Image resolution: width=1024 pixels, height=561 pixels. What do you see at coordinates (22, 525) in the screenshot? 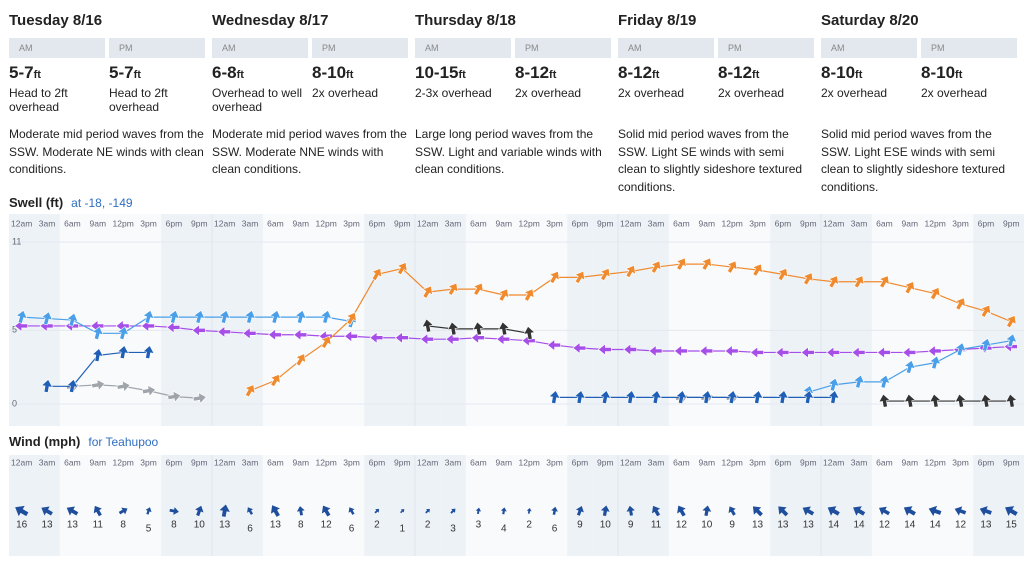
I see `wind-speed: 16` at bounding box center [22, 525].